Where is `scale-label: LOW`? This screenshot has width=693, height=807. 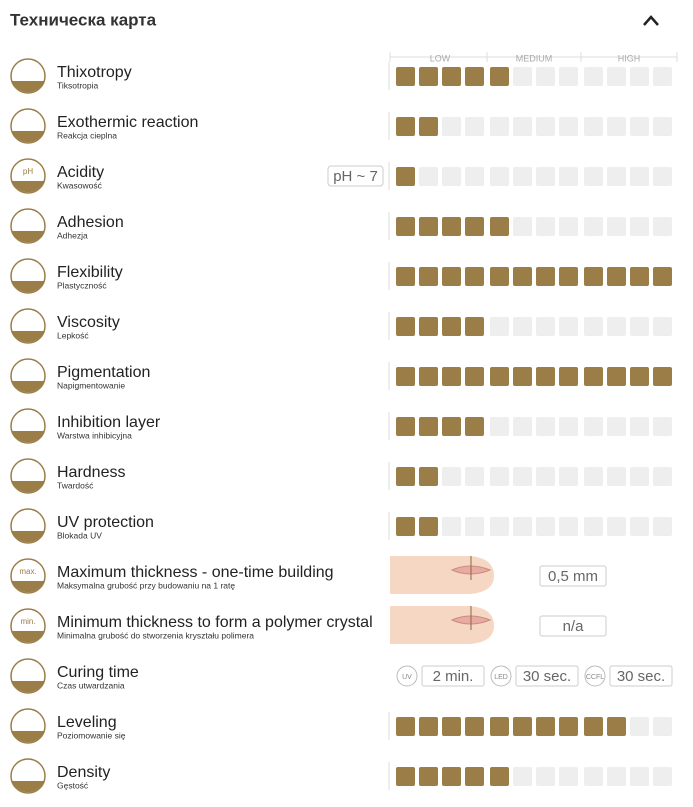
scale-label: LOW is located at coordinates (440, 58).